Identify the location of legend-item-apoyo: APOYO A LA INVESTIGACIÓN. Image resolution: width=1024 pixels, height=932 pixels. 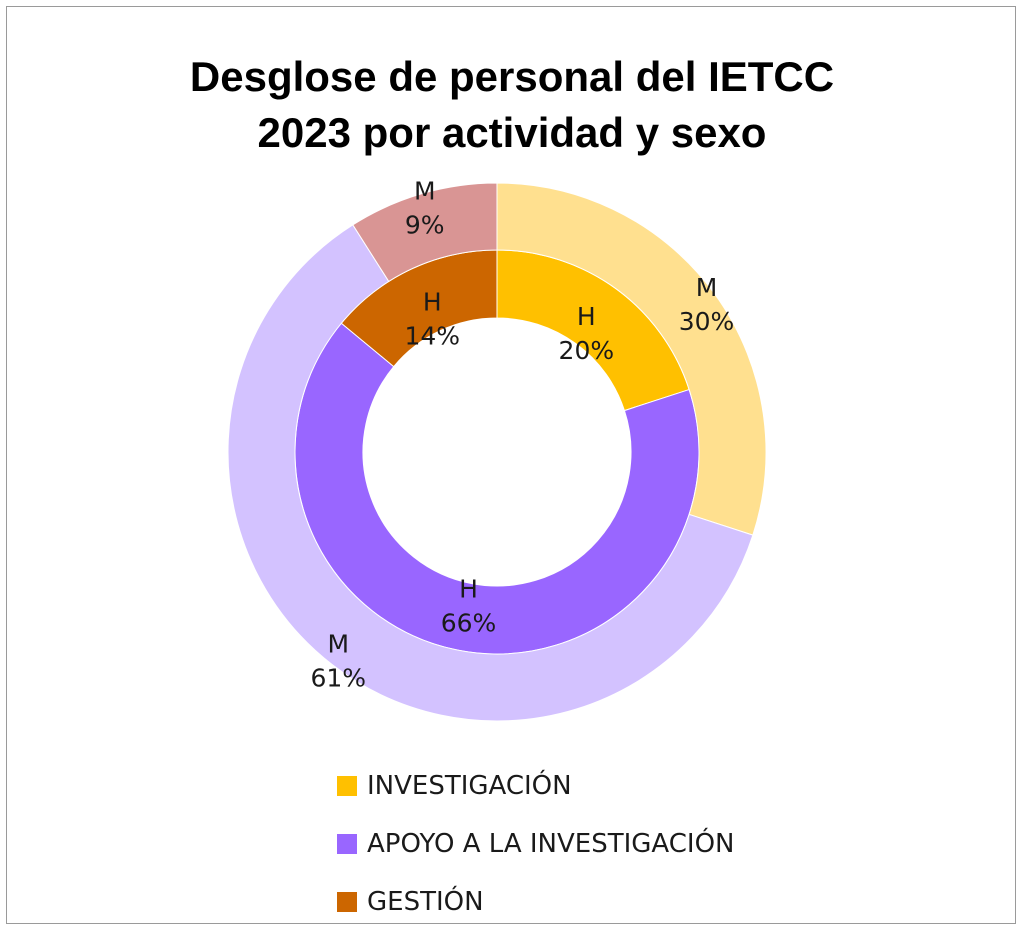
(535, 844).